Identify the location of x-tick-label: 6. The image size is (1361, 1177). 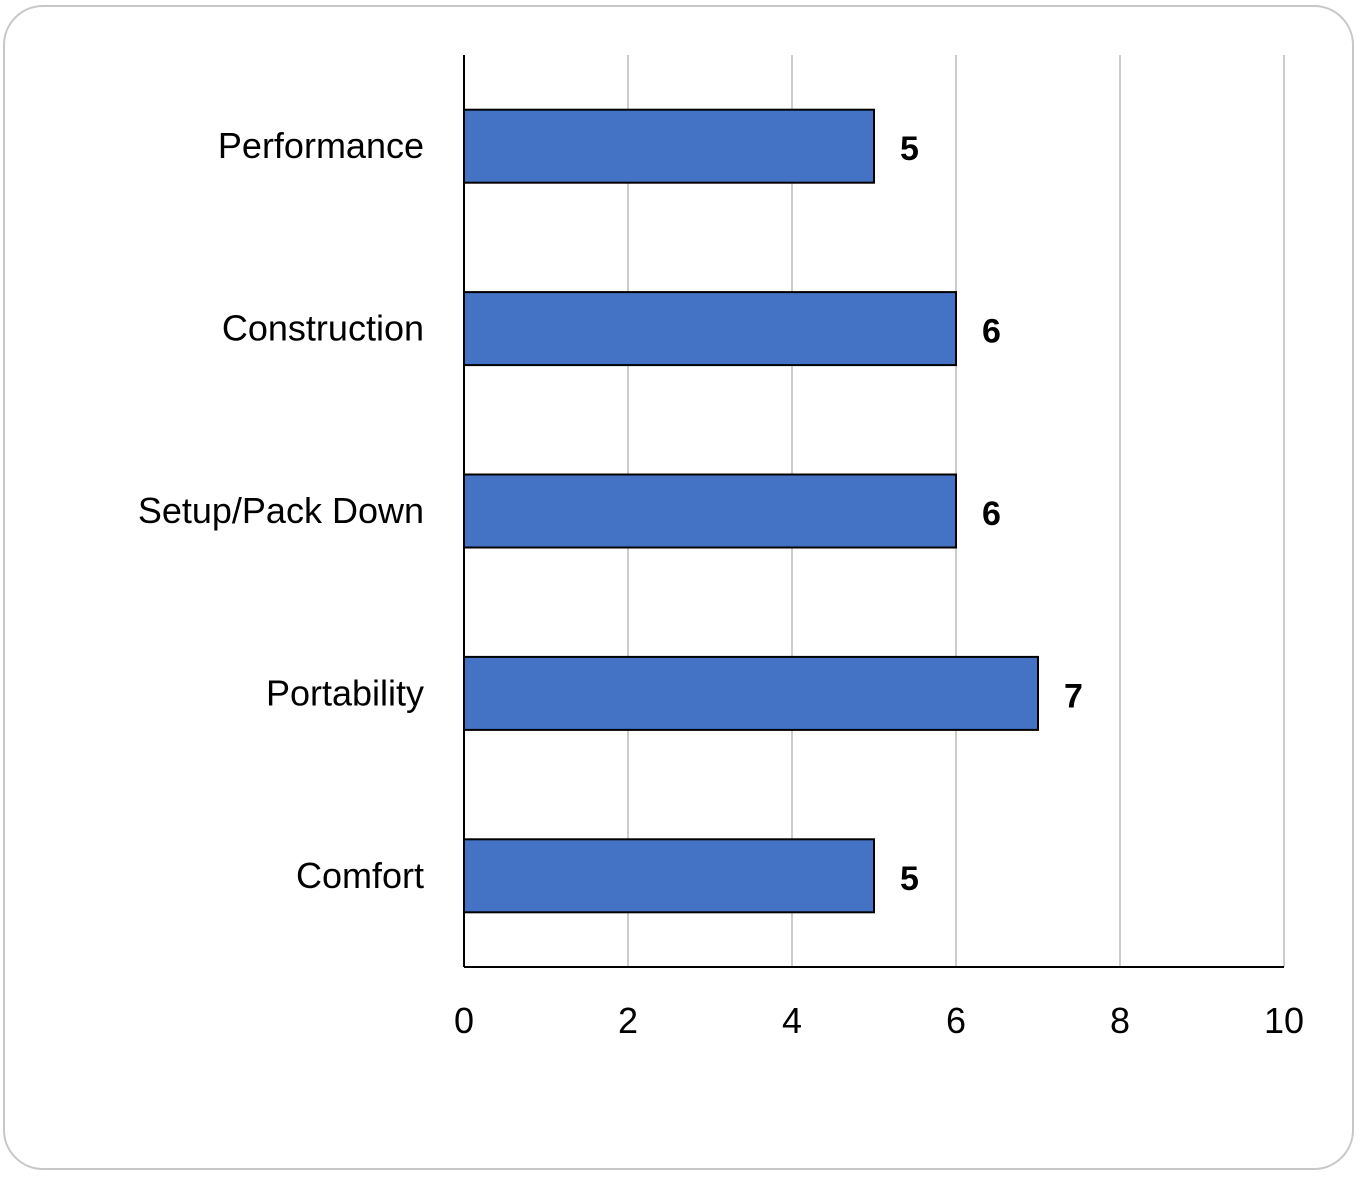
(956, 1020).